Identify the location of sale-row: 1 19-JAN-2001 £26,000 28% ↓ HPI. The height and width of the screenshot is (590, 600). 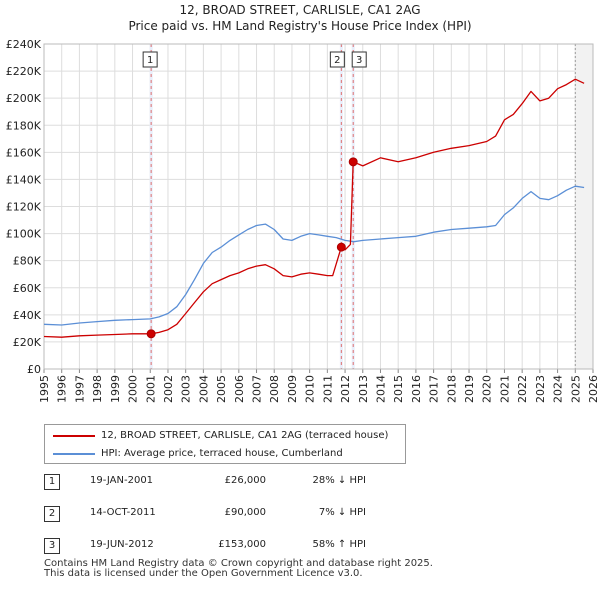
(244, 482).